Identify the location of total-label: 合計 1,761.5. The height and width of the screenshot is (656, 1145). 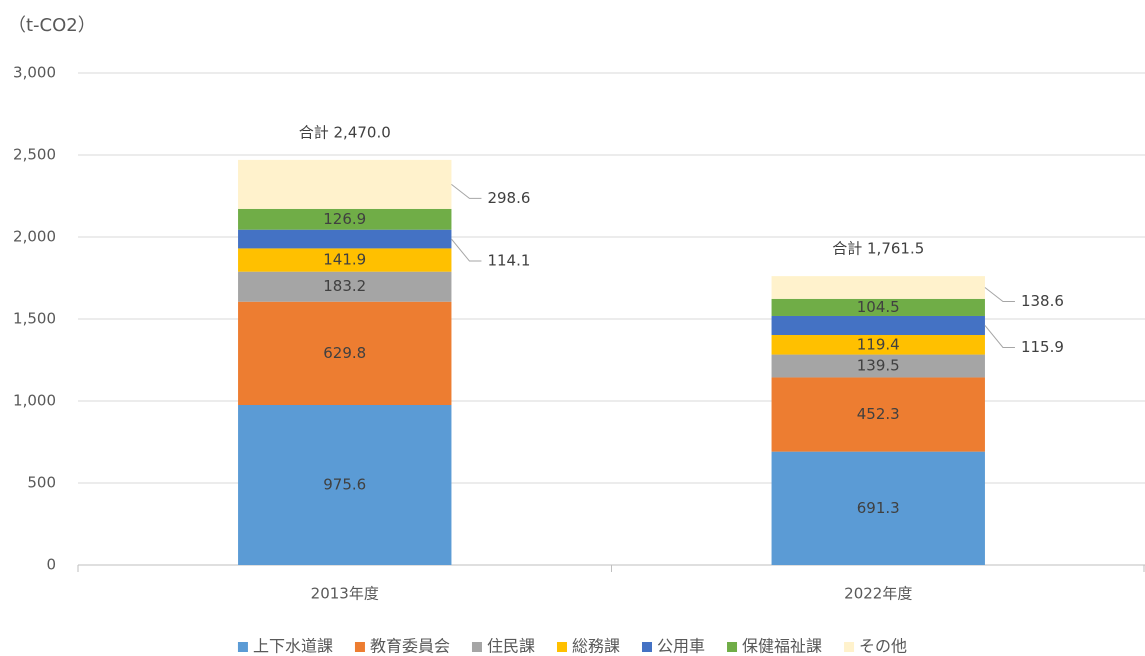
(878, 249).